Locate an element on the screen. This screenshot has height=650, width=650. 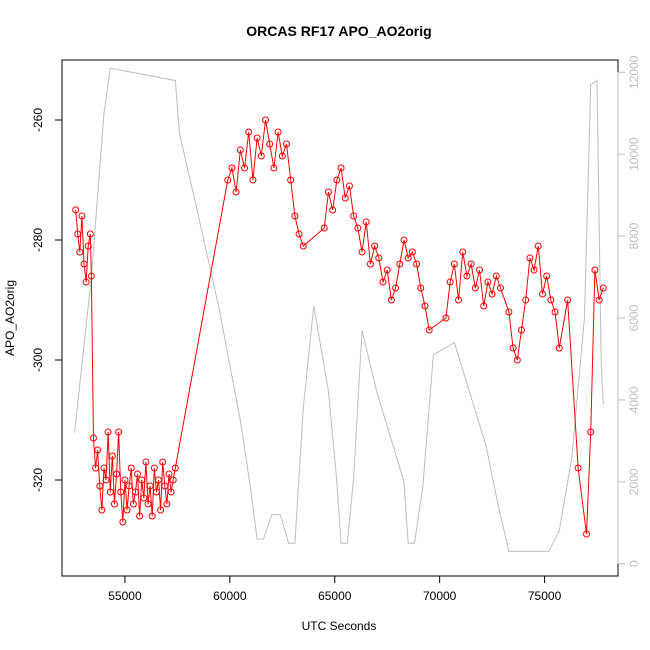
x-tick-label: 60000 is located at coordinates (230, 596).